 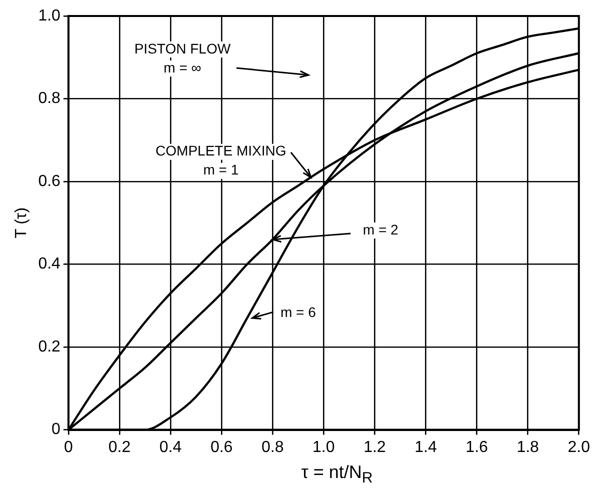 What do you see at coordinates (337, 474) in the screenshot?
I see `x-axis-title: τ = nt/N$_{R}$` at bounding box center [337, 474].